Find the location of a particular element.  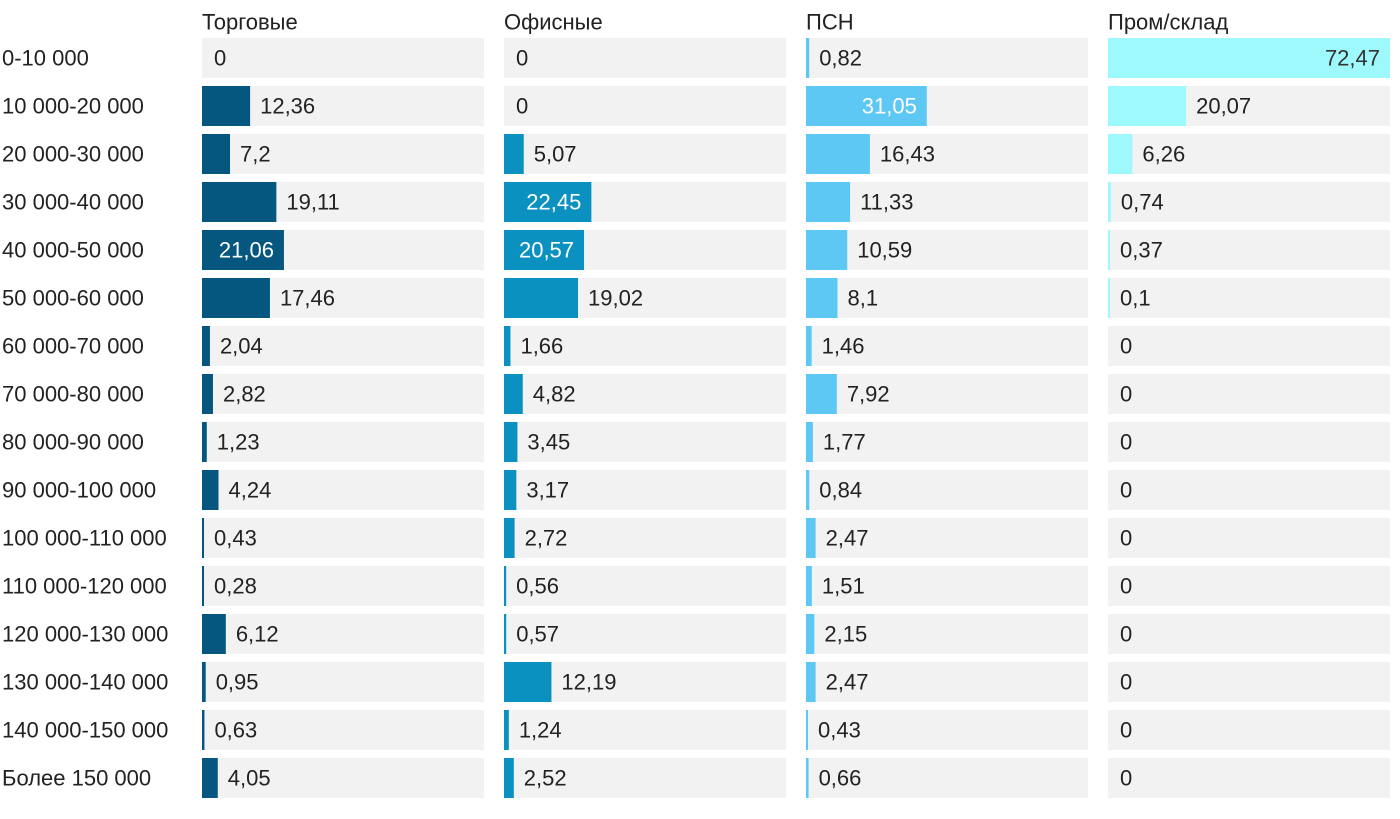

bar-value-label: 2,47 is located at coordinates (847, 538).